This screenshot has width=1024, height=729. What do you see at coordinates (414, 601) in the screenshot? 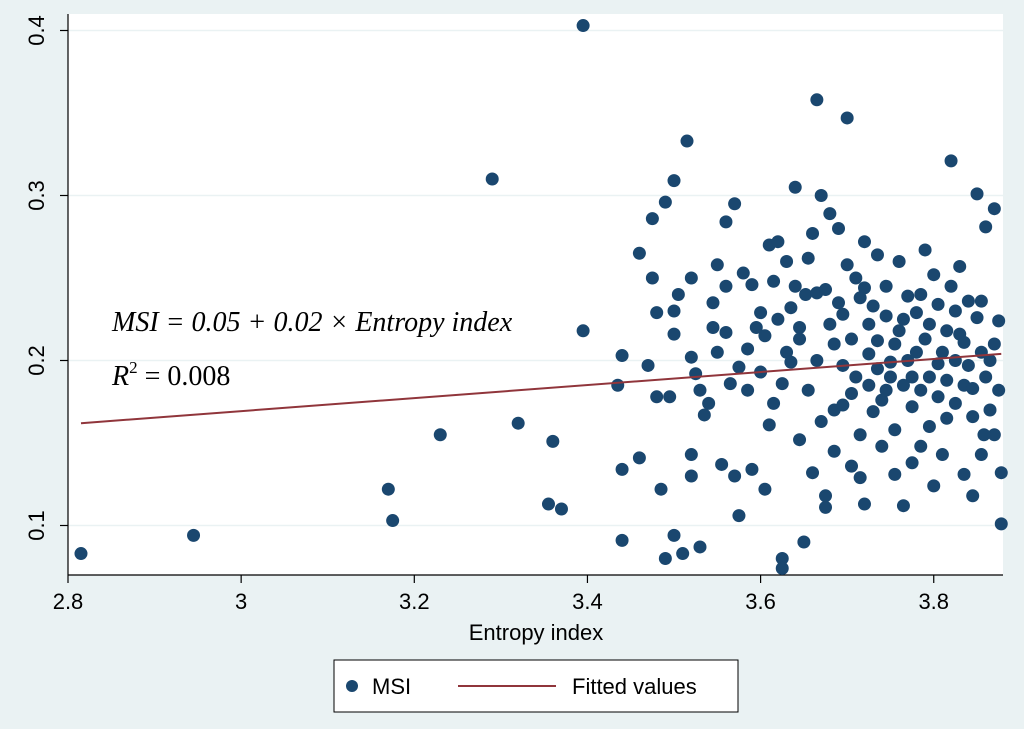
I see `x-tick-label: 3.2` at bounding box center [414, 601].